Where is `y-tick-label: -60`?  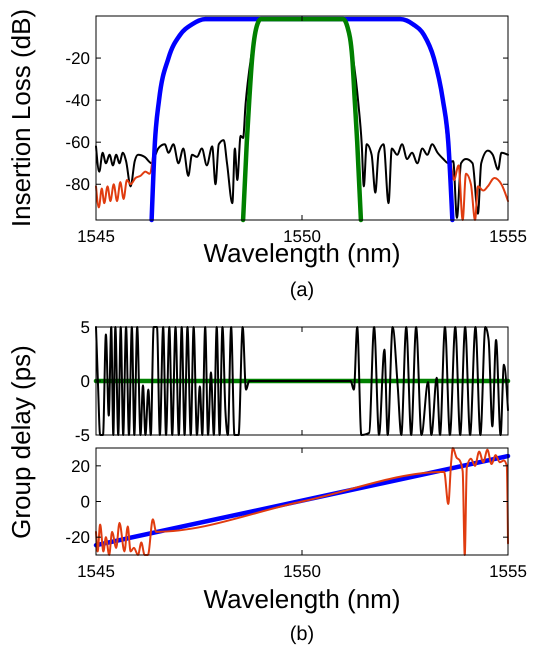
y-tick-label: -60 is located at coordinates (77, 142).